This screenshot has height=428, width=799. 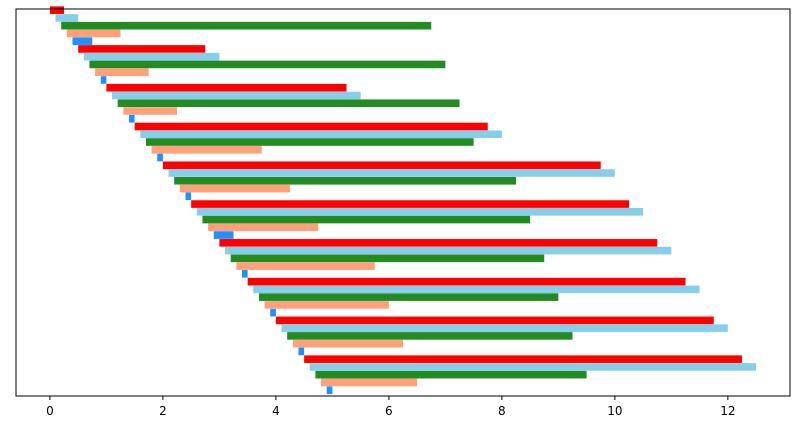 I want to click on x-tick-label-0: 0, so click(x=50, y=411).